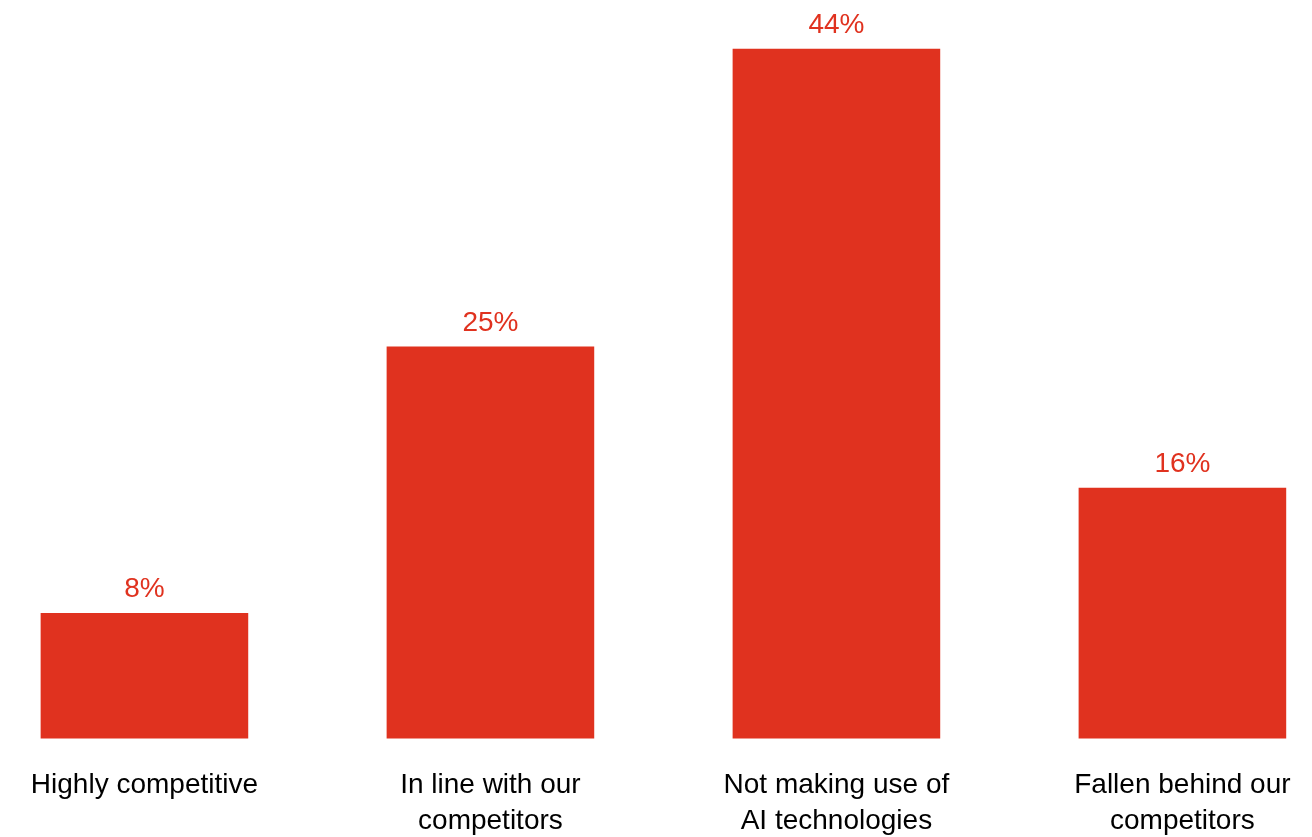 This screenshot has height=837, width=1312. I want to click on data-label: 25%, so click(490, 321).